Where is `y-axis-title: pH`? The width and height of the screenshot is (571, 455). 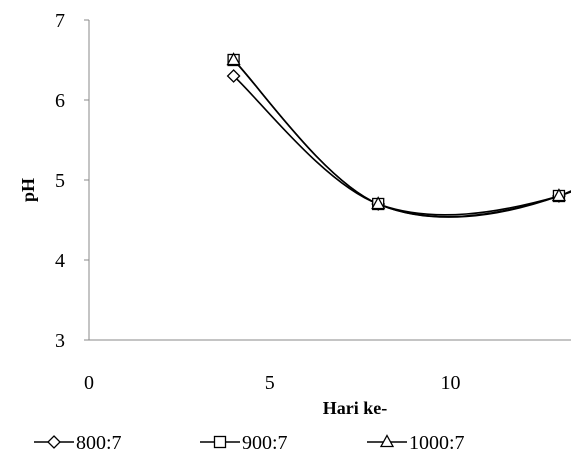 y-axis-title: pH is located at coordinates (28, 190).